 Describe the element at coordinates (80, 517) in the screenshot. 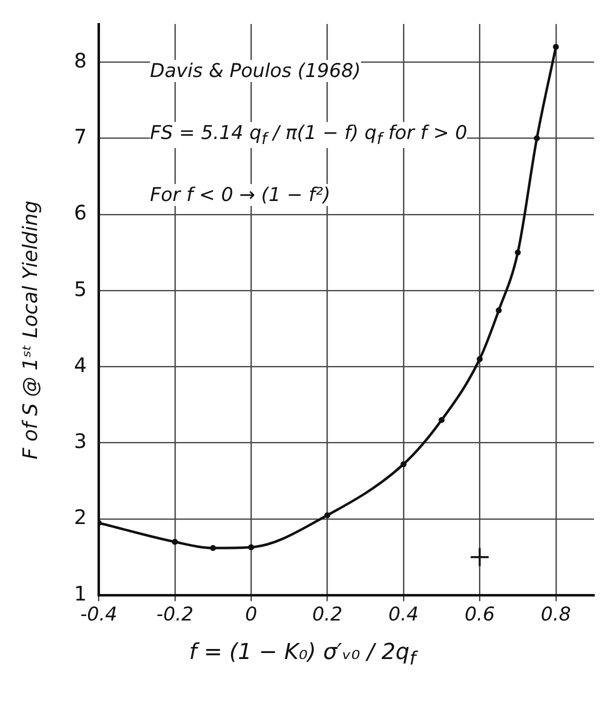

I see `y-tick-label: 2` at that location.